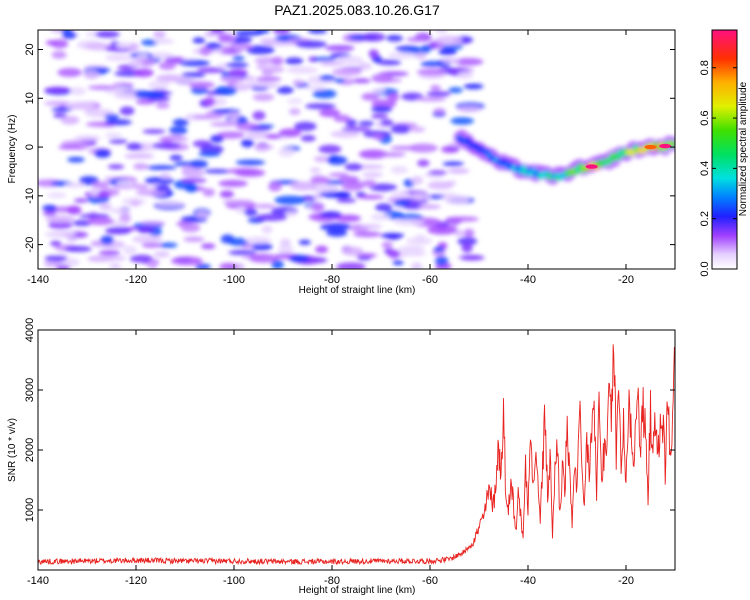 The width and height of the screenshot is (750, 600). I want to click on colorbar-tick-label: 0.2, so click(705, 218).